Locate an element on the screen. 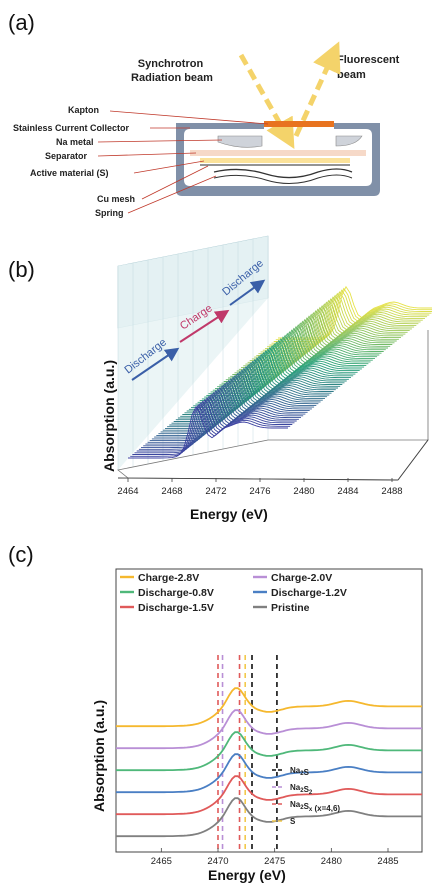  label-kapton: Kapton is located at coordinates (83, 110).